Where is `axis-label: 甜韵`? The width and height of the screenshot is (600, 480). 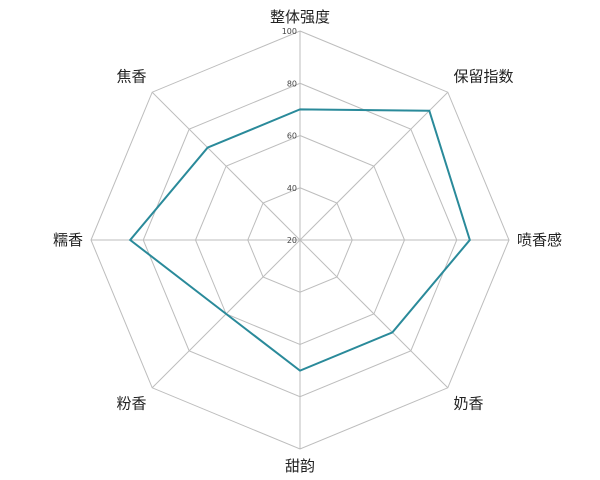 axis-label: 甜韵 is located at coordinates (300, 466).